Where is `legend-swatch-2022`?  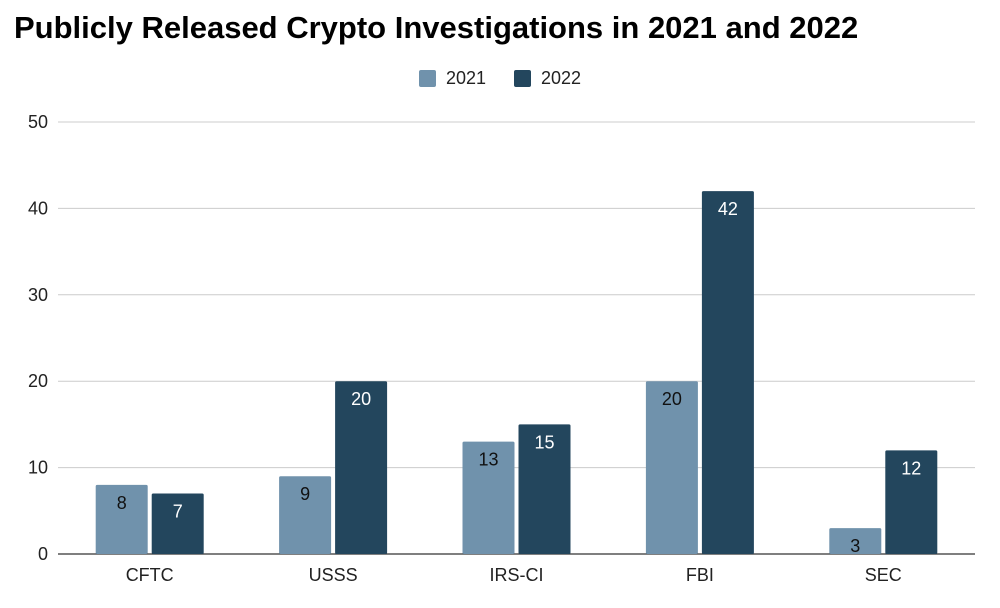 legend-swatch-2022 is located at coordinates (522, 78).